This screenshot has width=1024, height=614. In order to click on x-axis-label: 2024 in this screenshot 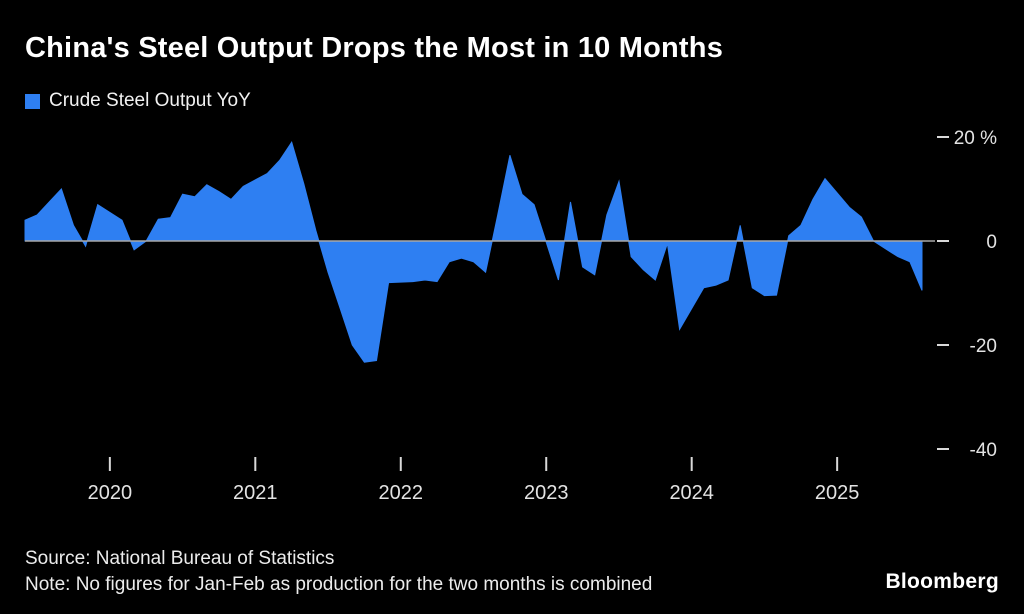, I will do `click(691, 493)`.